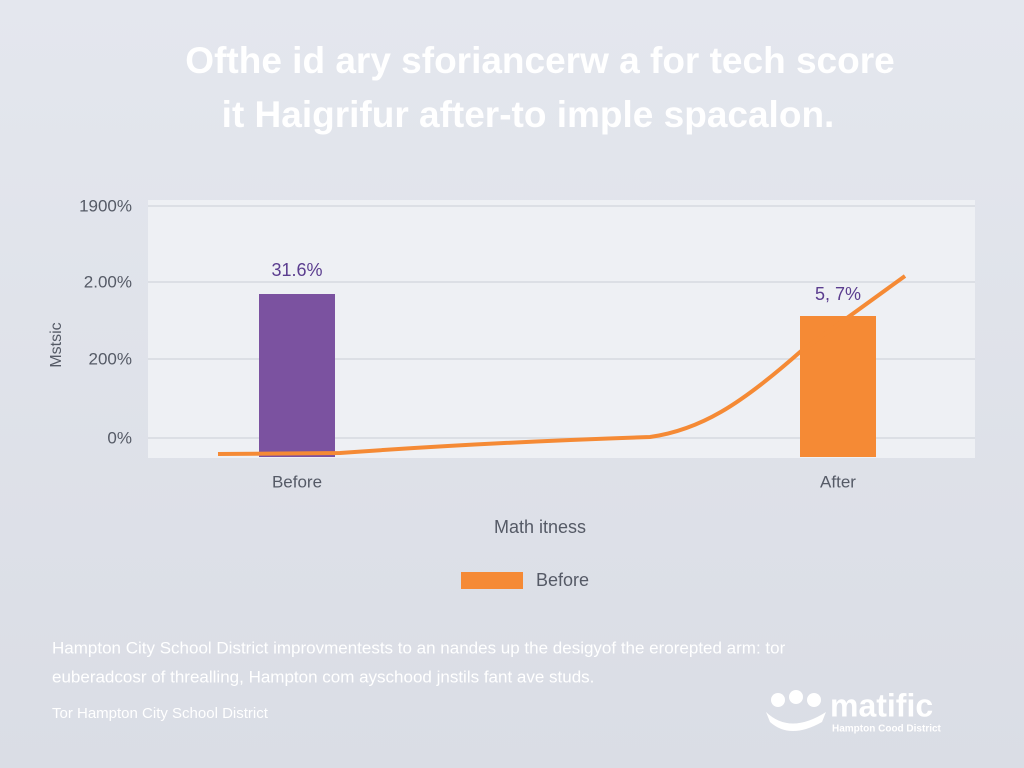 This screenshot has width=1024, height=768. What do you see at coordinates (528, 114) in the screenshot?
I see `title-line: it Haigrifur after-to imple spacalon.` at bounding box center [528, 114].